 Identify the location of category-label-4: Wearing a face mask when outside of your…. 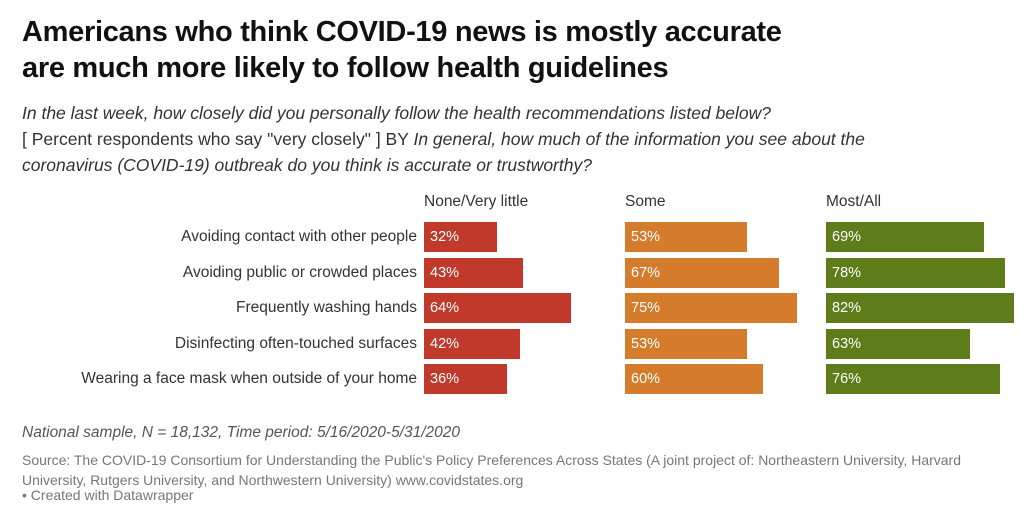
(249, 378).